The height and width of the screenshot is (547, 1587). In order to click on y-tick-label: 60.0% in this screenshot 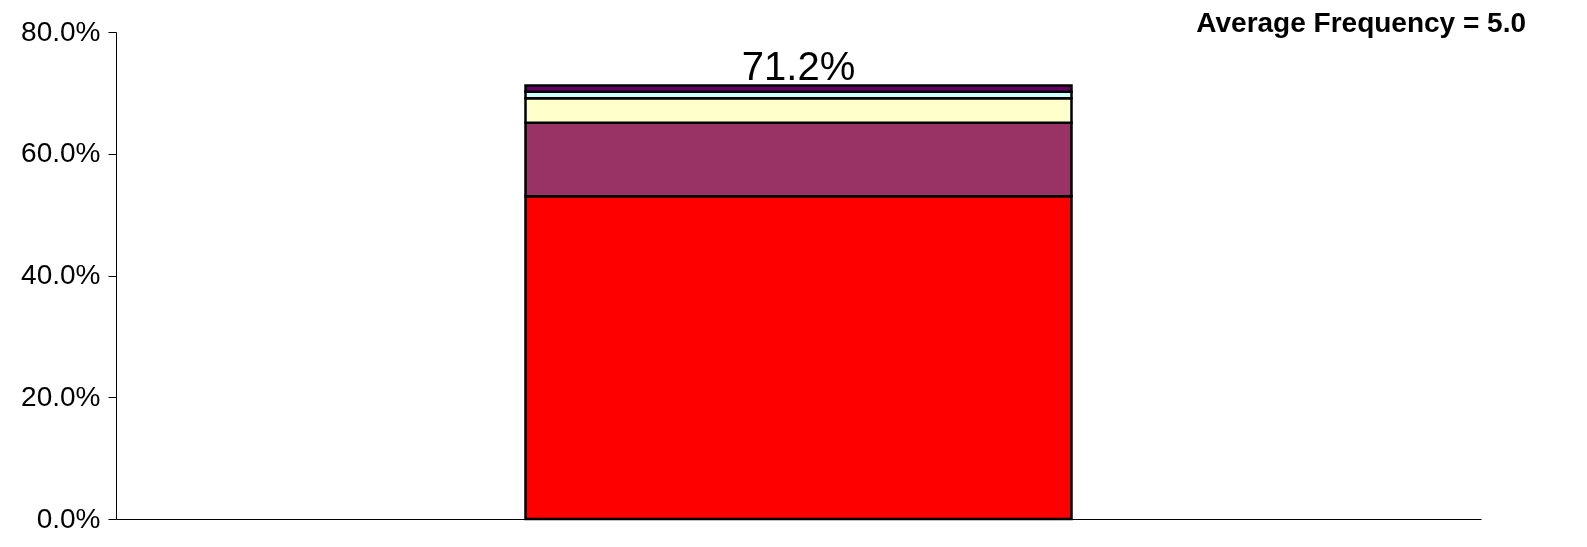, I will do `click(61, 153)`.